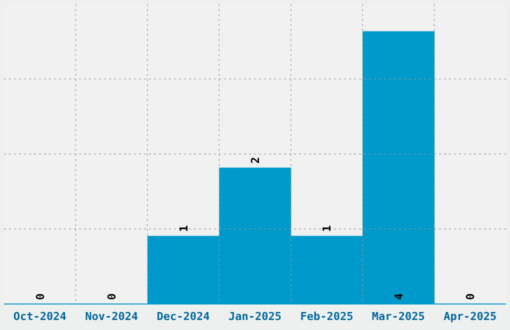 The image size is (510, 330). What do you see at coordinates (399, 296) in the screenshot?
I see `data-label: 4` at bounding box center [399, 296].